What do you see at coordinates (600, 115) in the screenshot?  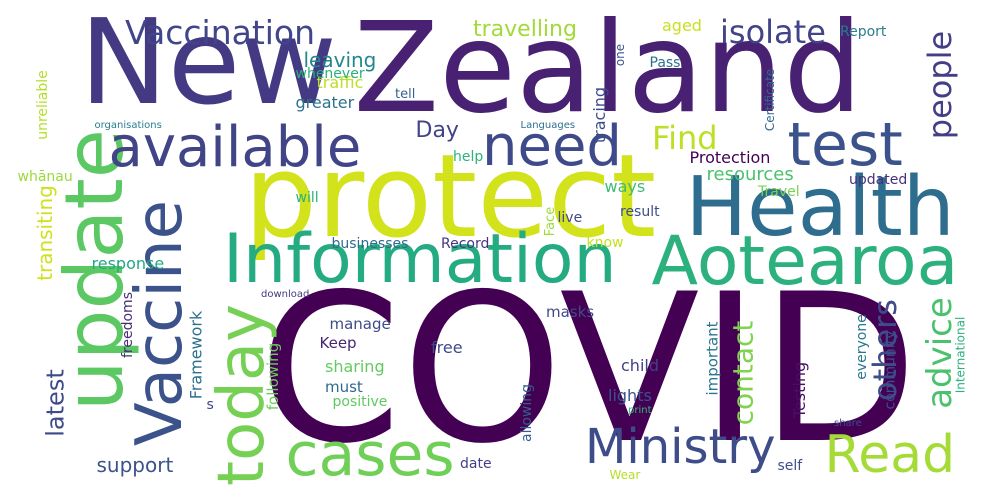 I see `word: tracing` at bounding box center [600, 115].